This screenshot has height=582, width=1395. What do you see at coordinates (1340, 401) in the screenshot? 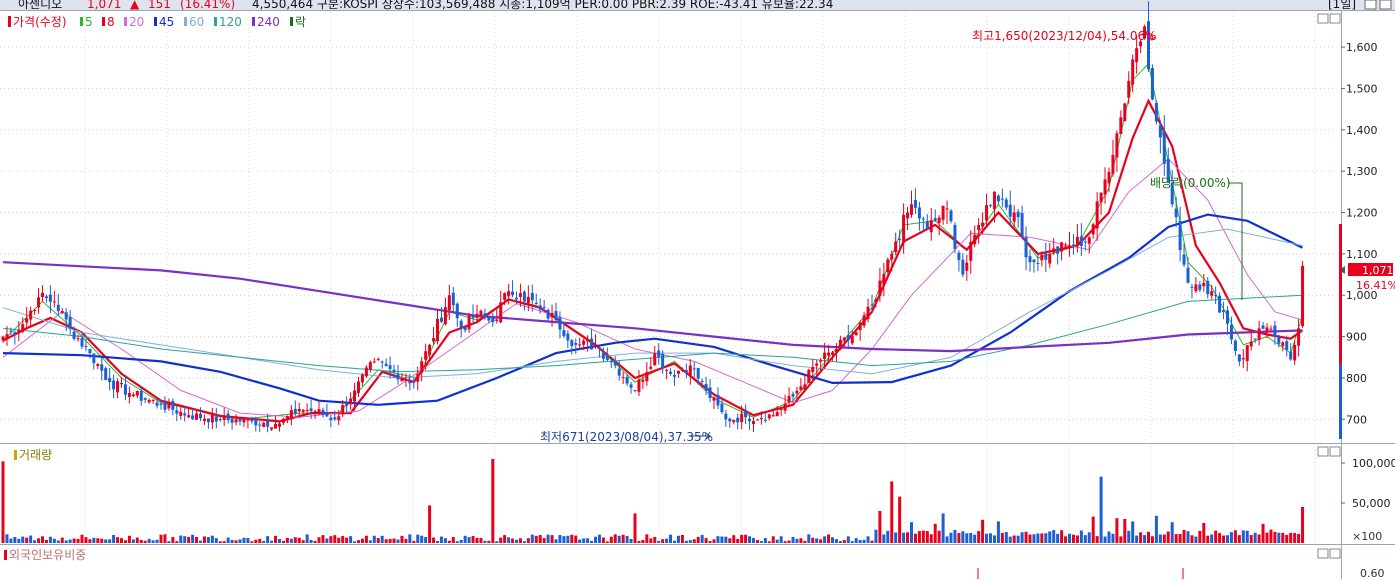
I see `price-profile-down` at bounding box center [1340, 401].